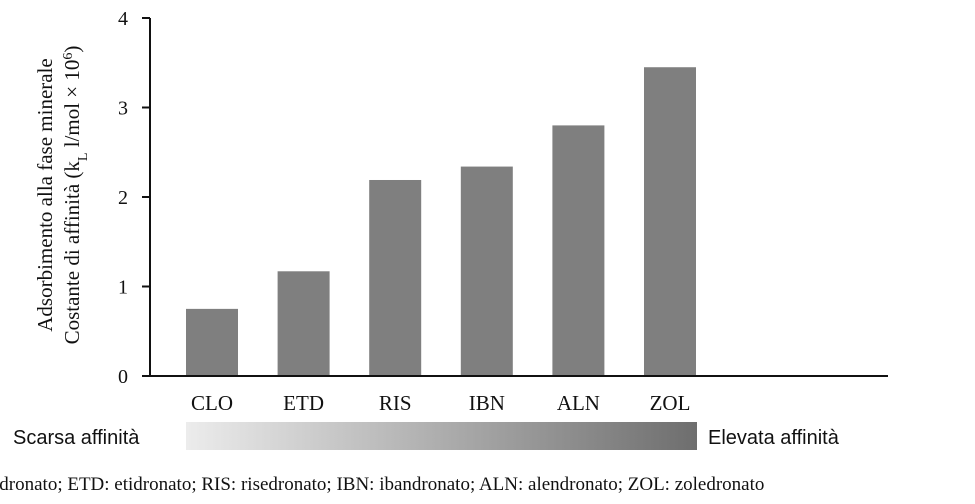 The width and height of the screenshot is (975, 504). Describe the element at coordinates (670, 221) in the screenshot. I see `bar-zol` at that location.